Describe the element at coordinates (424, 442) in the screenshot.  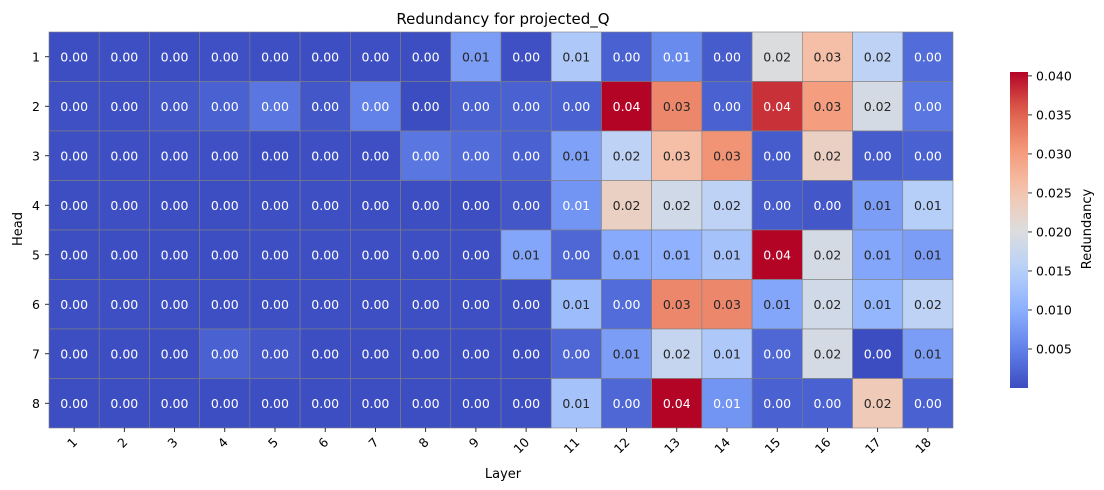
I see `x-tick-label: 8` at that location.